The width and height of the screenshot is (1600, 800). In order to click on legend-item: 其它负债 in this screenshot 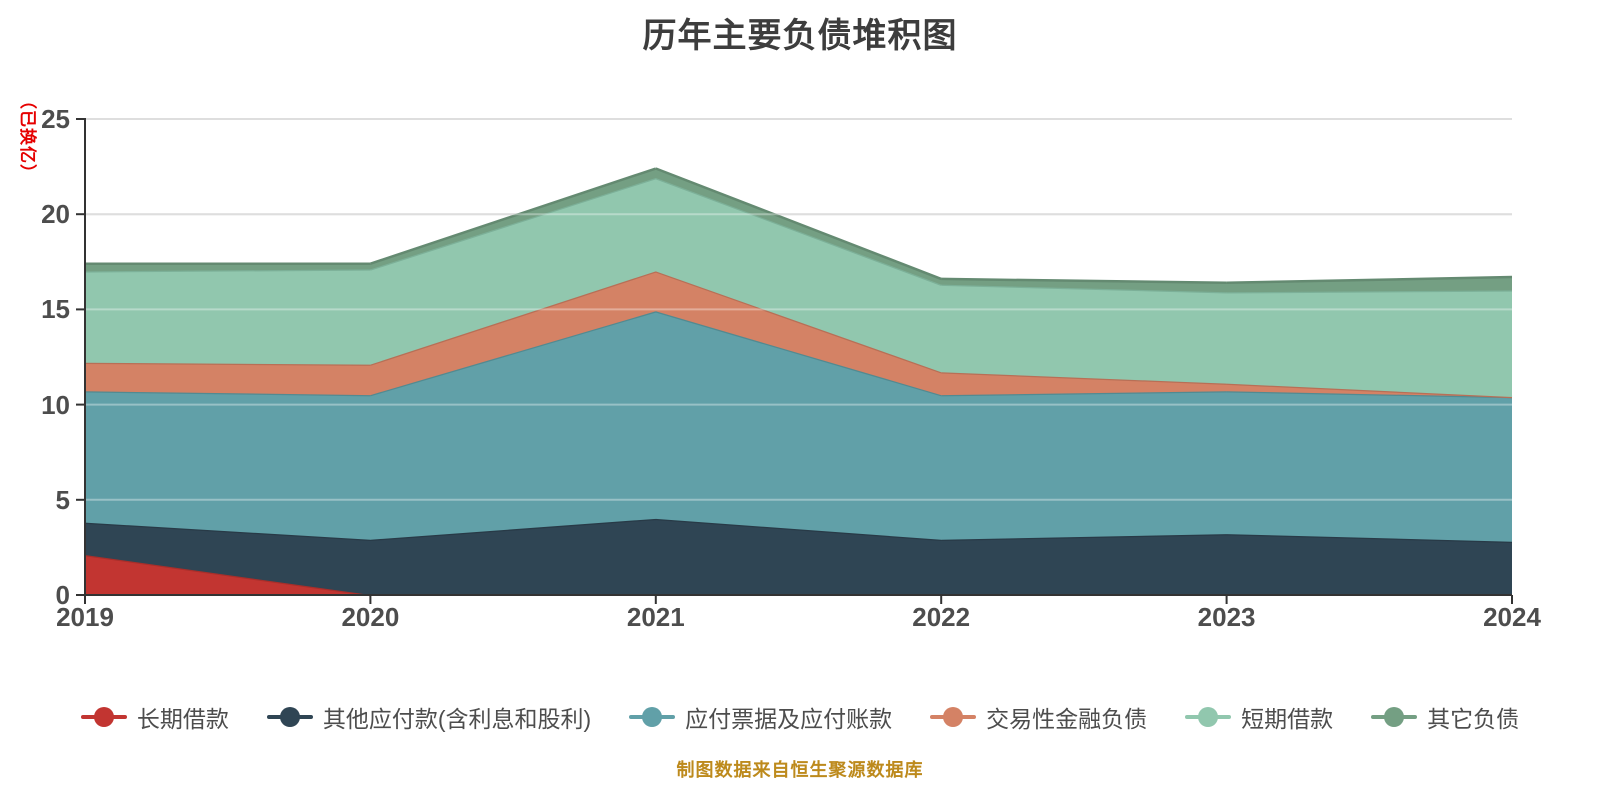, I will do `click(1445, 717)`.